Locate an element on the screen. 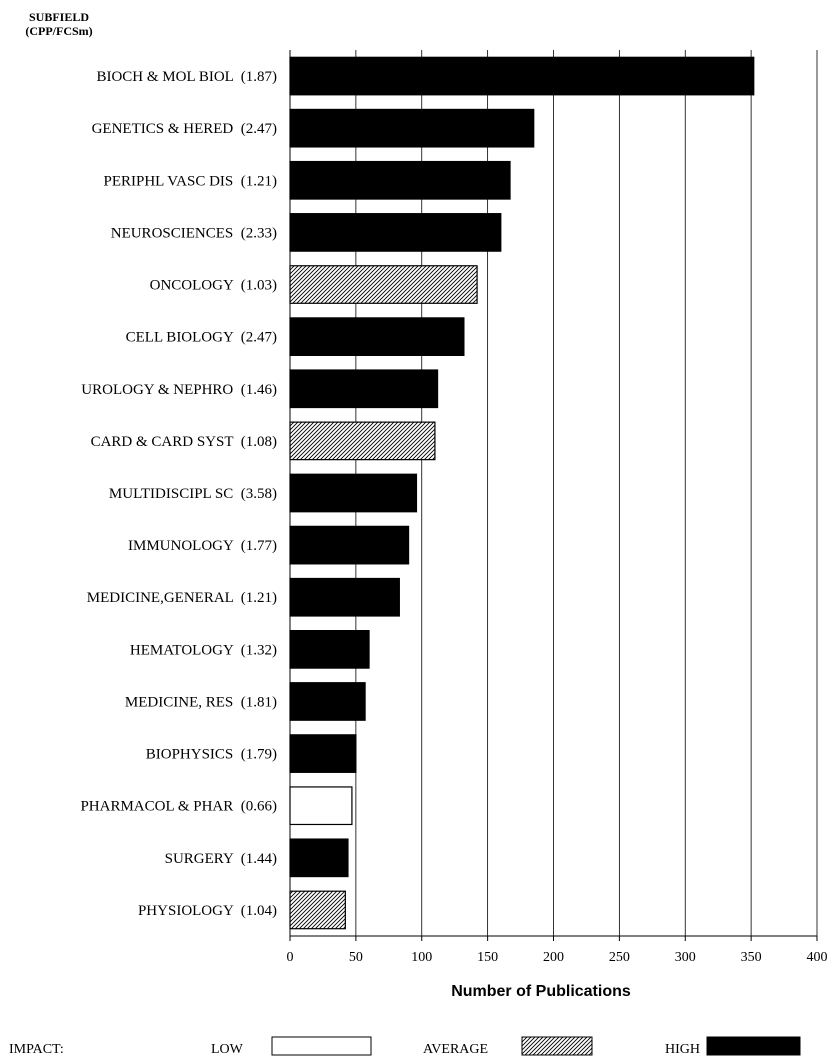  legend-label-high: HIGH is located at coordinates (682, 1049).